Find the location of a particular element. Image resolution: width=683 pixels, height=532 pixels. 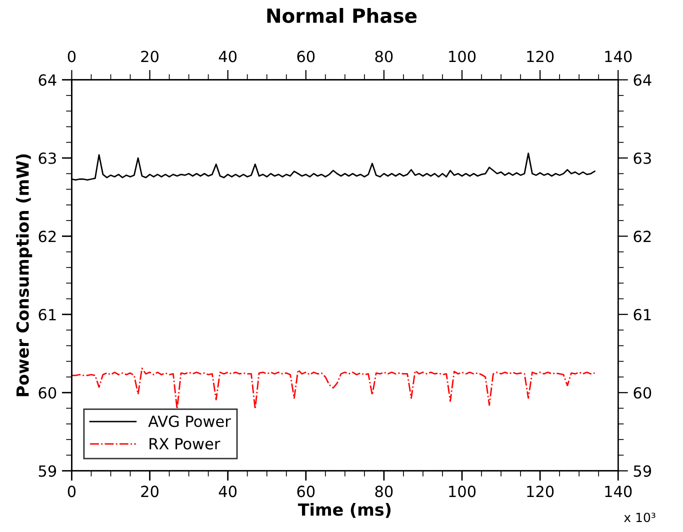

x2-tick-label: 60 is located at coordinates (306, 56).